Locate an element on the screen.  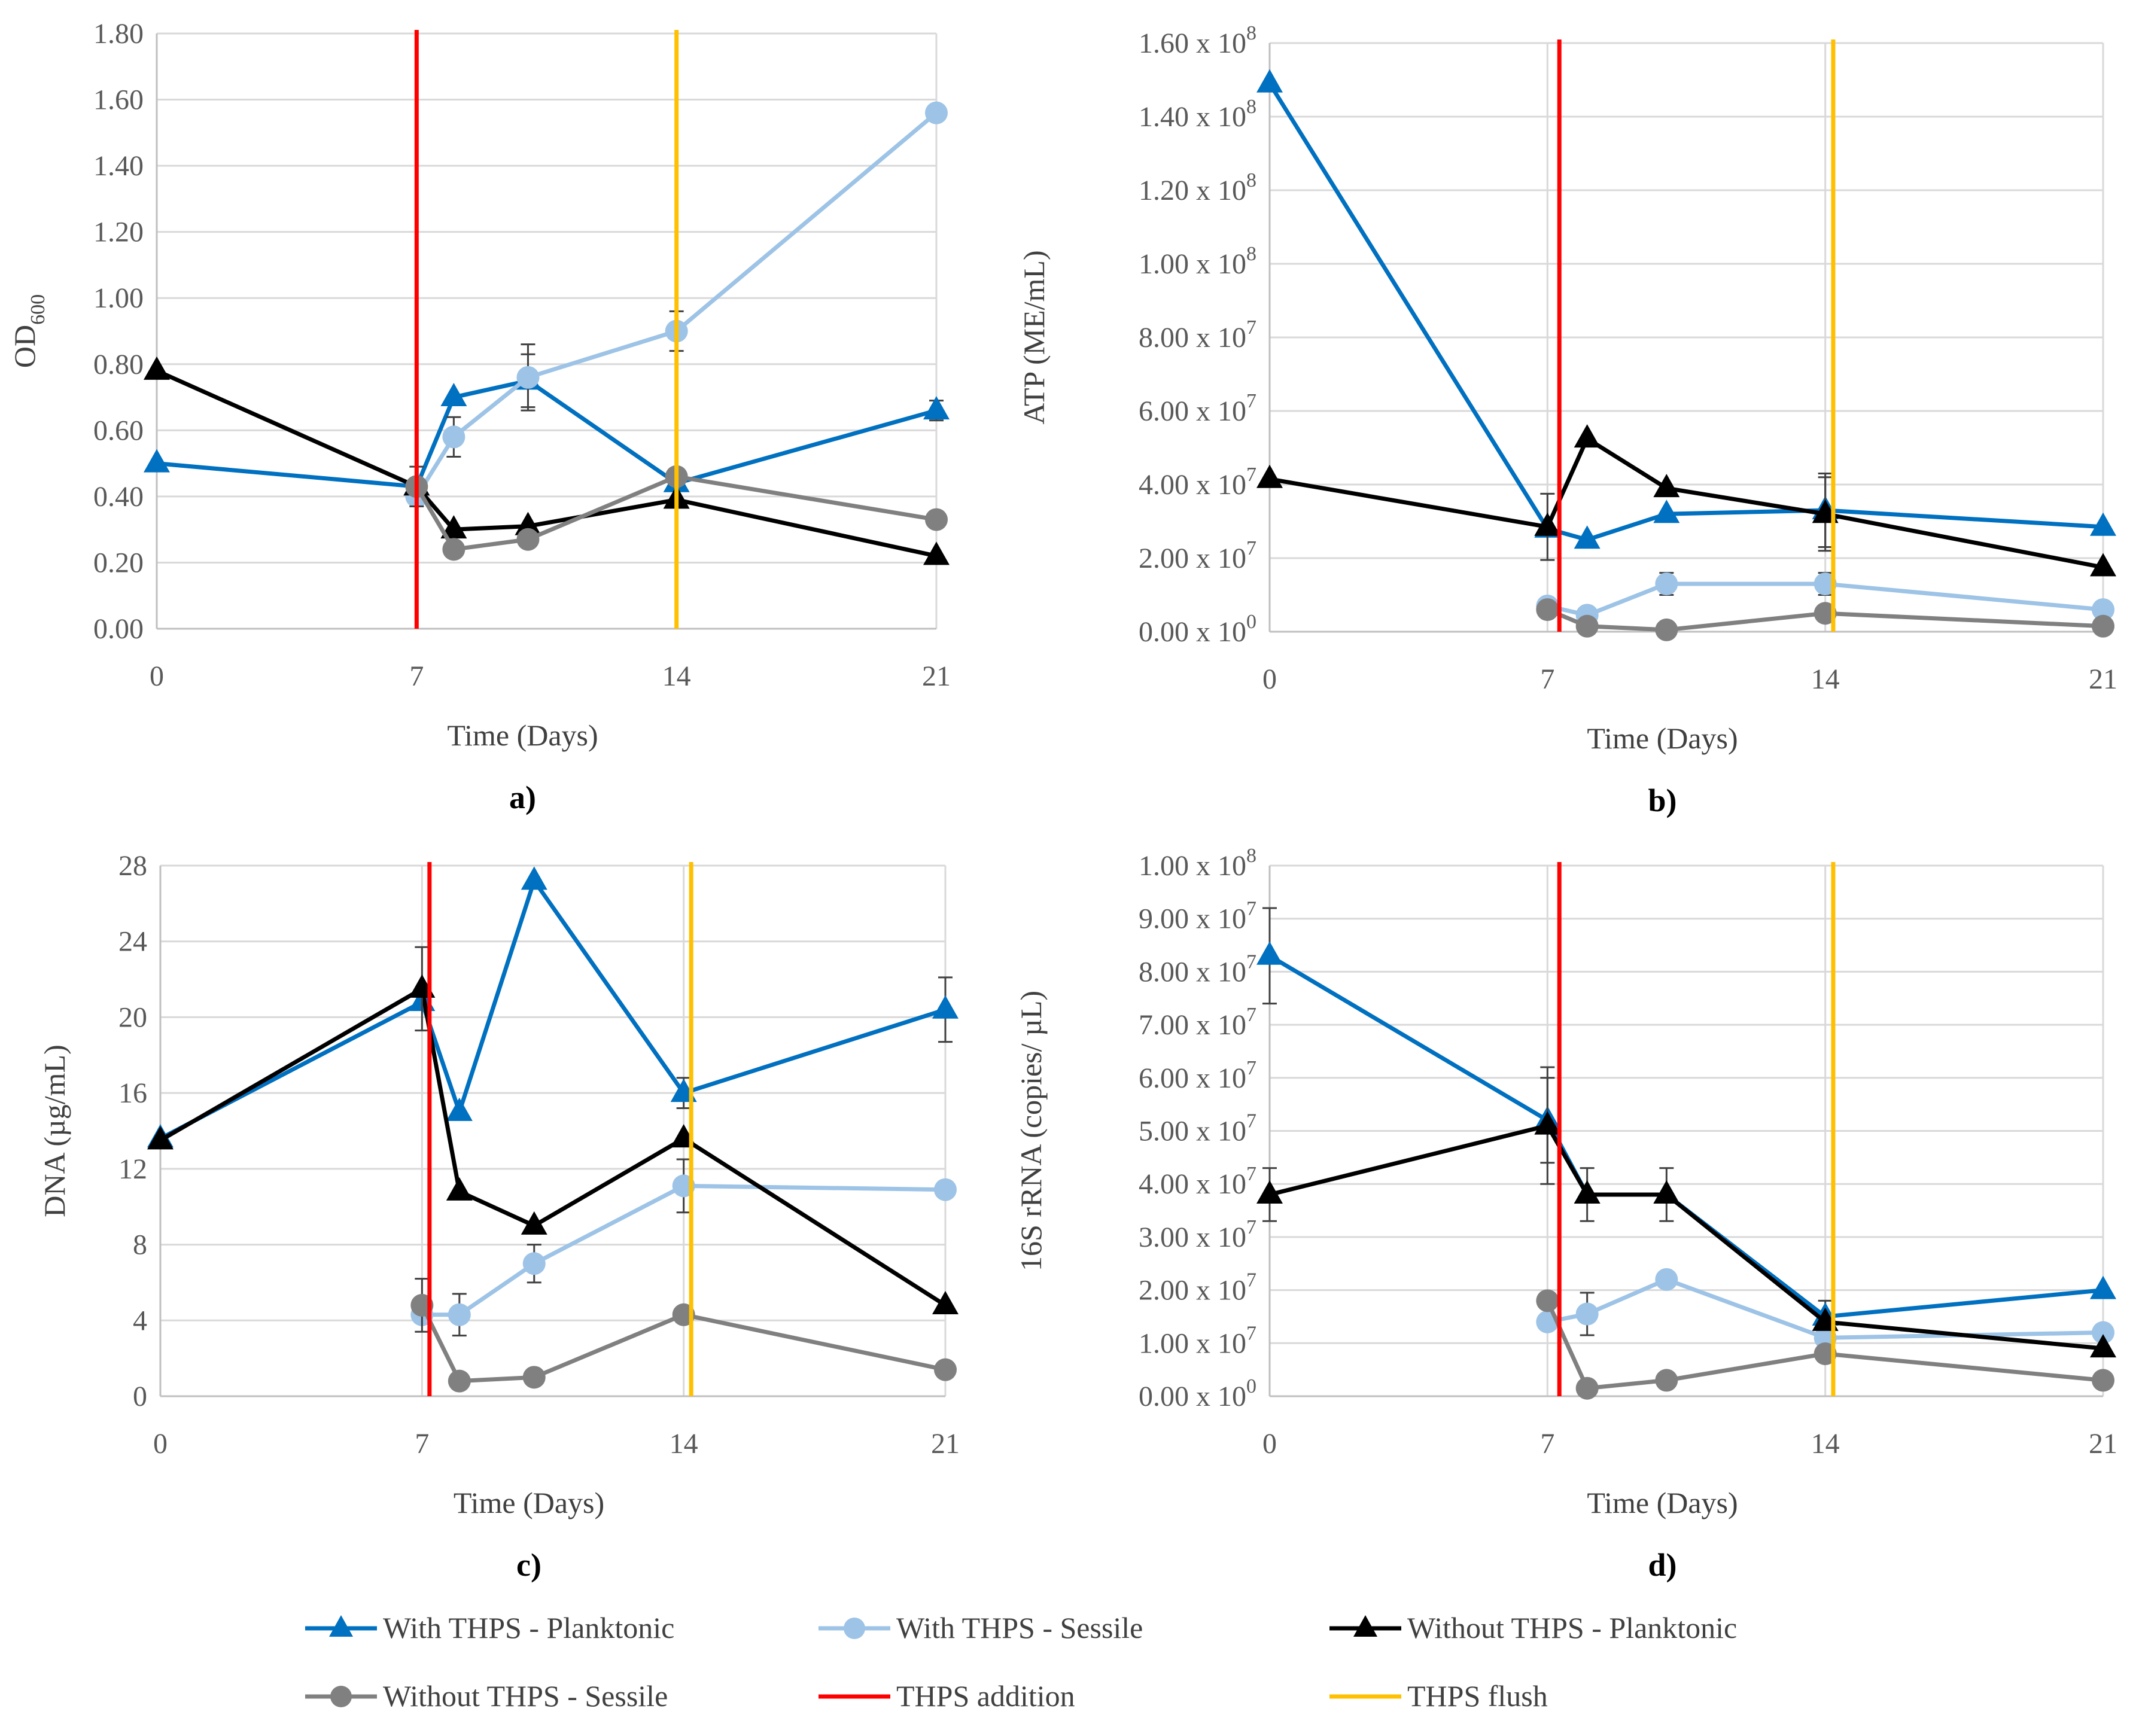
panel-d-ytick-label: 6.00 x 10⁷ is located at coordinates (1197, 1075).